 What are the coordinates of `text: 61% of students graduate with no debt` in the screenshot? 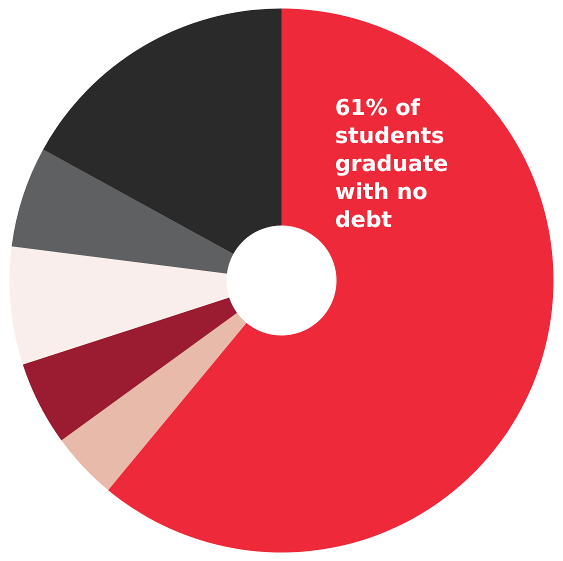 It's located at (391, 164).